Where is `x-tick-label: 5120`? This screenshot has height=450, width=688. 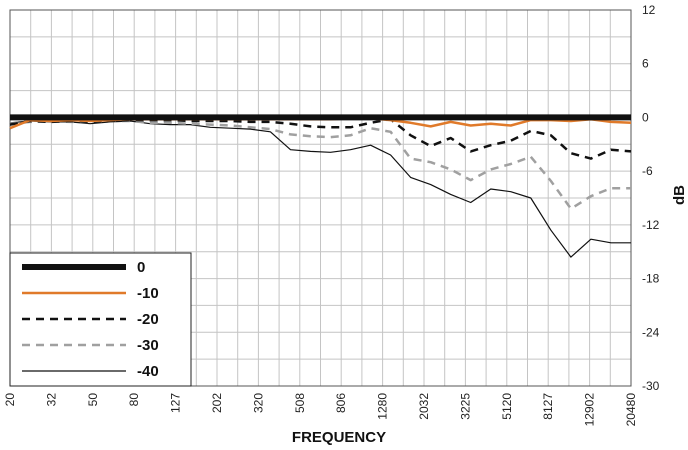
x-tick-label: 5120 is located at coordinates (507, 406).